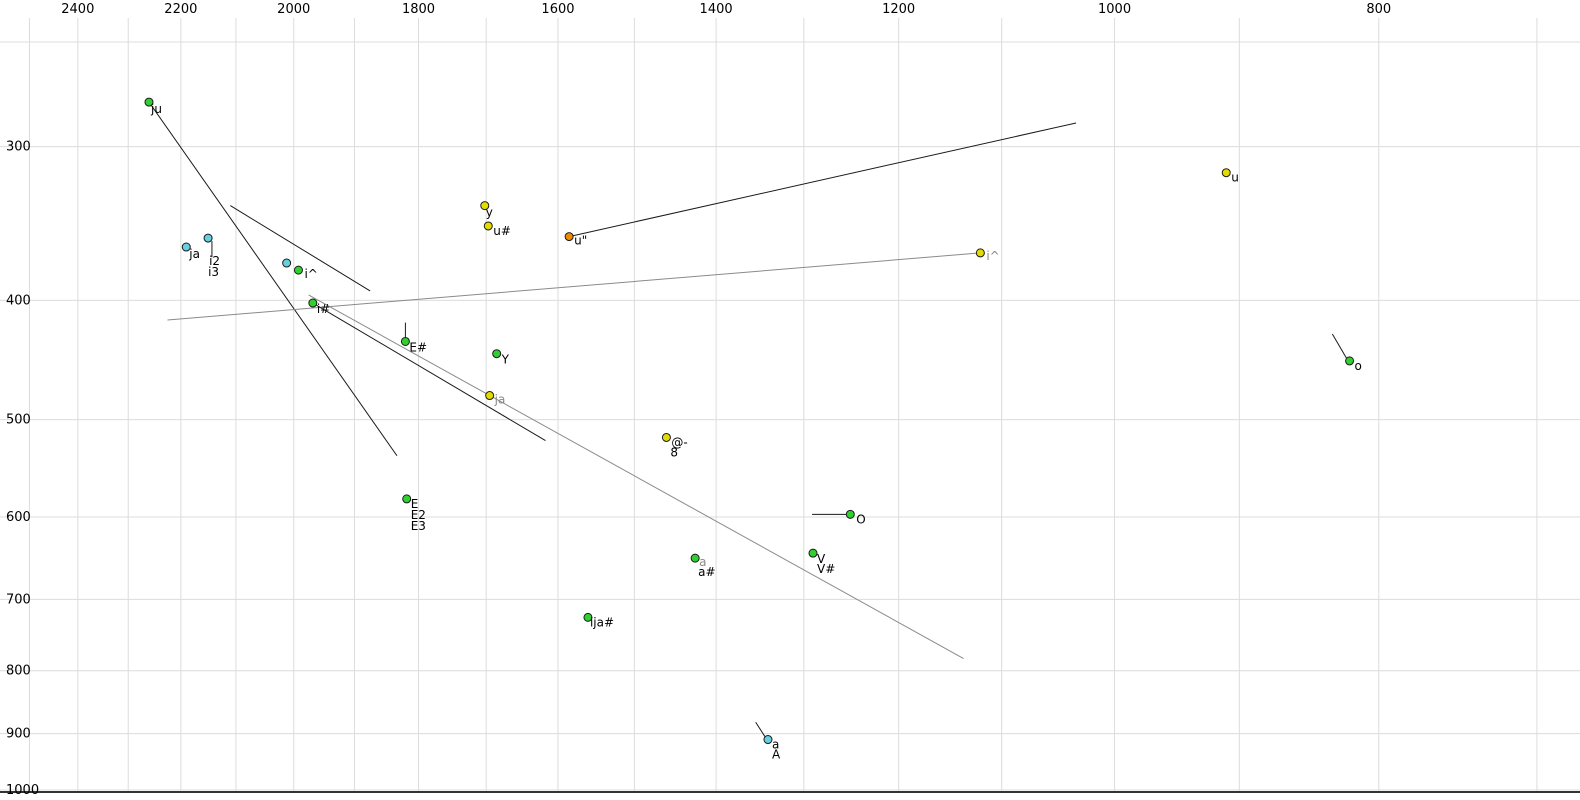 The image size is (1580, 800). I want to click on vowel-point-O, so click(850, 514).